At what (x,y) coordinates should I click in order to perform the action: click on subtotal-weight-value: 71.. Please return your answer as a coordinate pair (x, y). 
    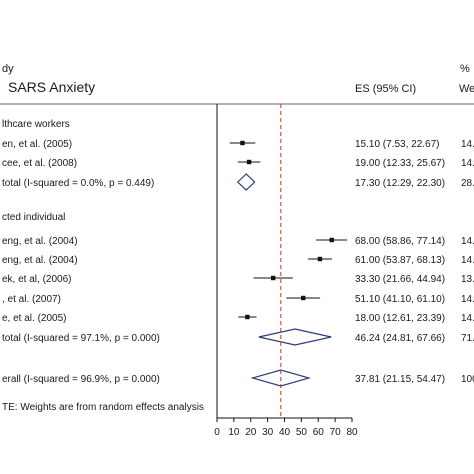
    Looking at the image, I should click on (467, 338).